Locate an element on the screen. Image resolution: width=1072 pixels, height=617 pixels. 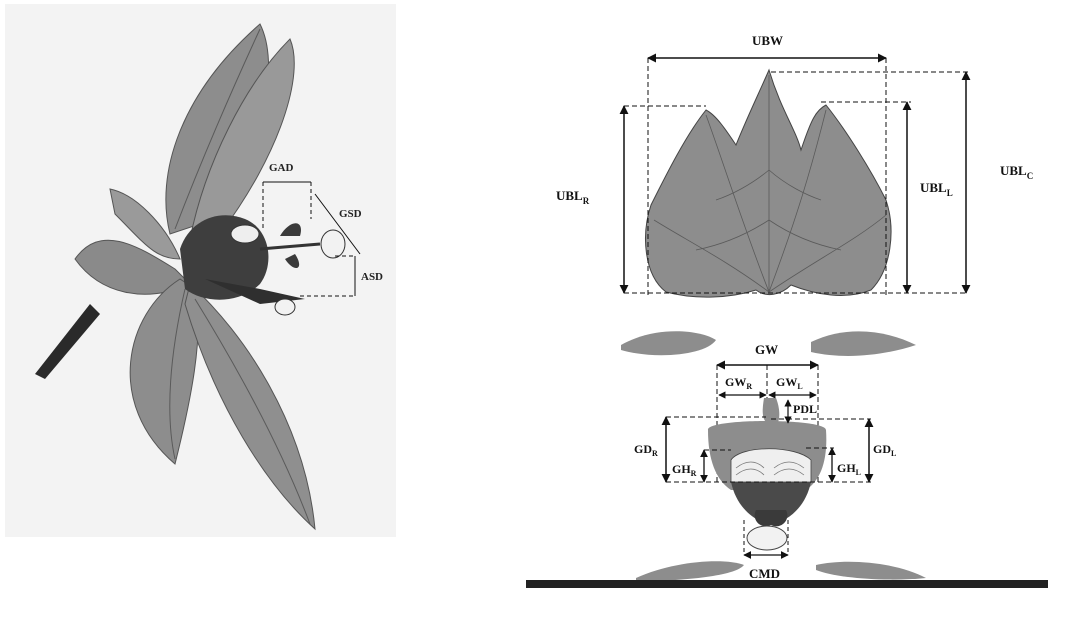
leaf-veins is located at coordinates (770, 184).